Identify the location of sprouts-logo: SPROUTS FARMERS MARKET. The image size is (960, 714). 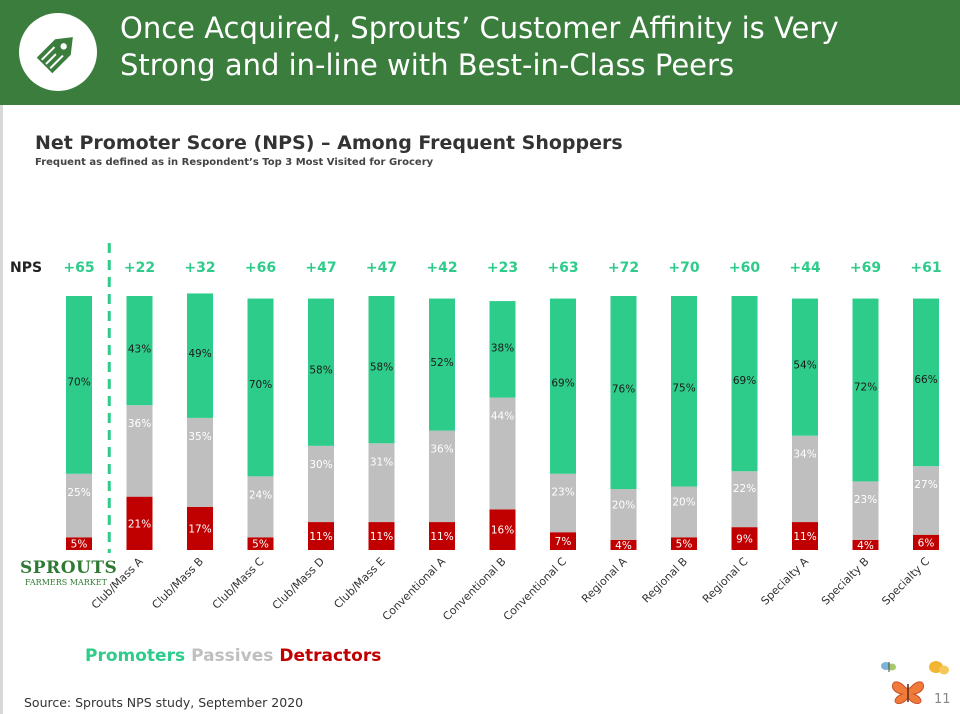
(68, 573).